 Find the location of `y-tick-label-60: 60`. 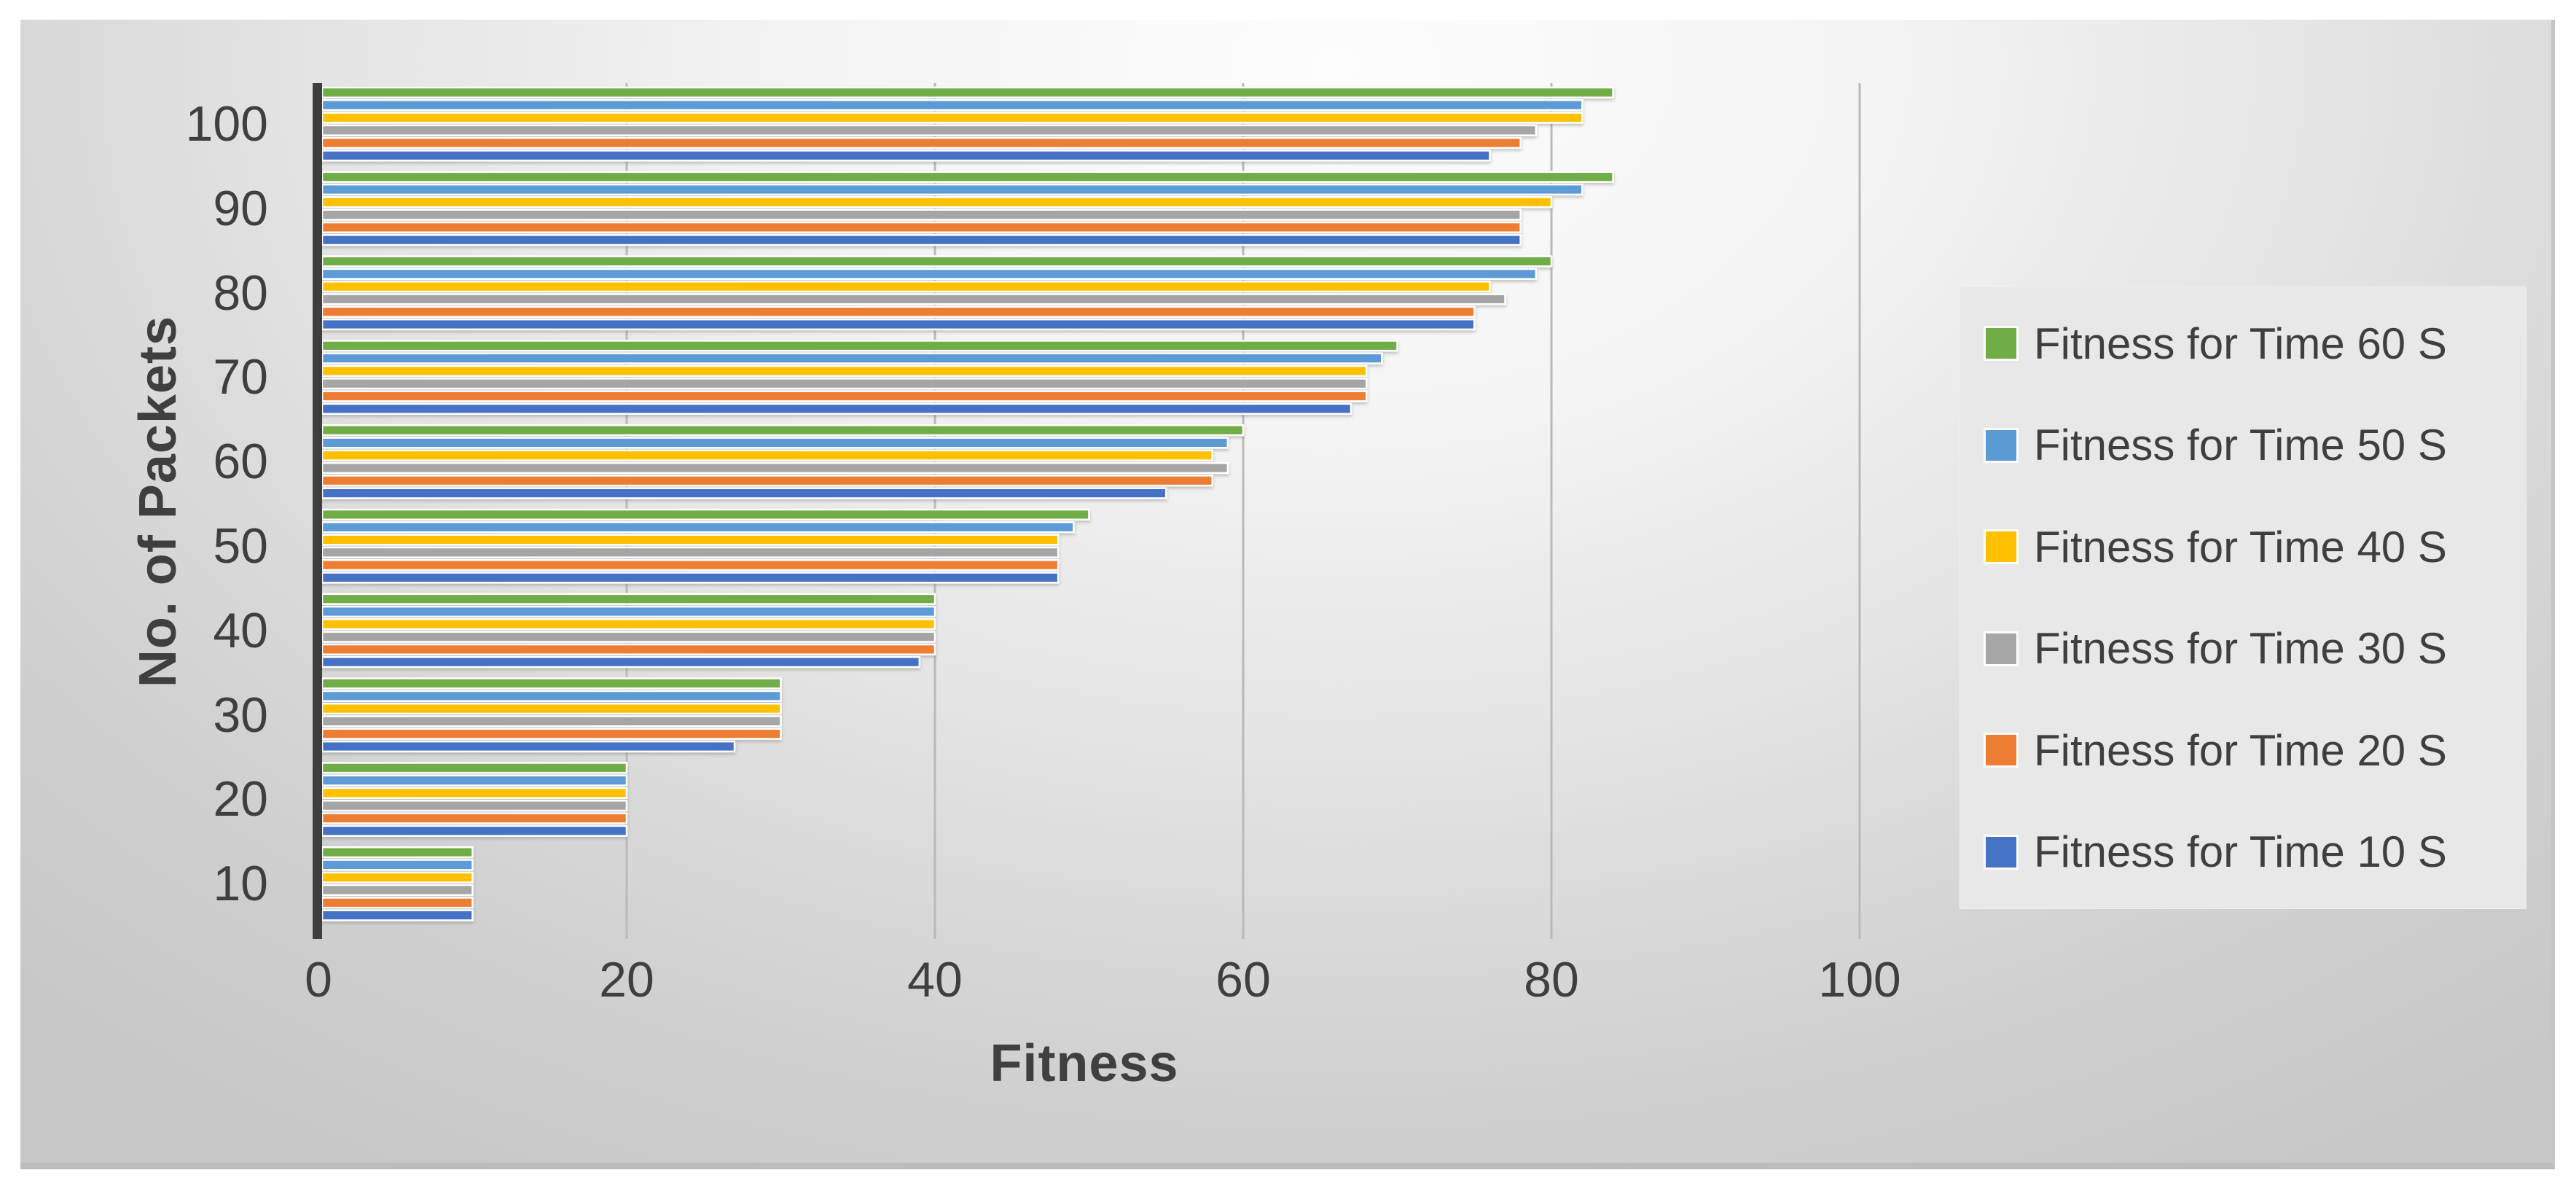

y-tick-label-60: 60 is located at coordinates (240, 462).